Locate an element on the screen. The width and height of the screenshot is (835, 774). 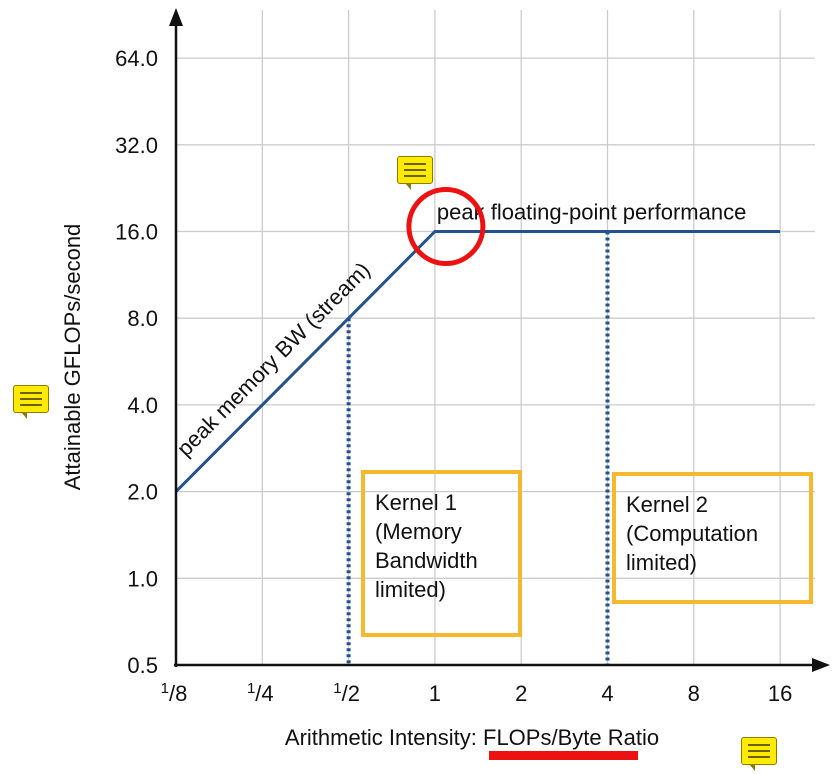
x-tick-label: 16 is located at coordinates (780, 693).